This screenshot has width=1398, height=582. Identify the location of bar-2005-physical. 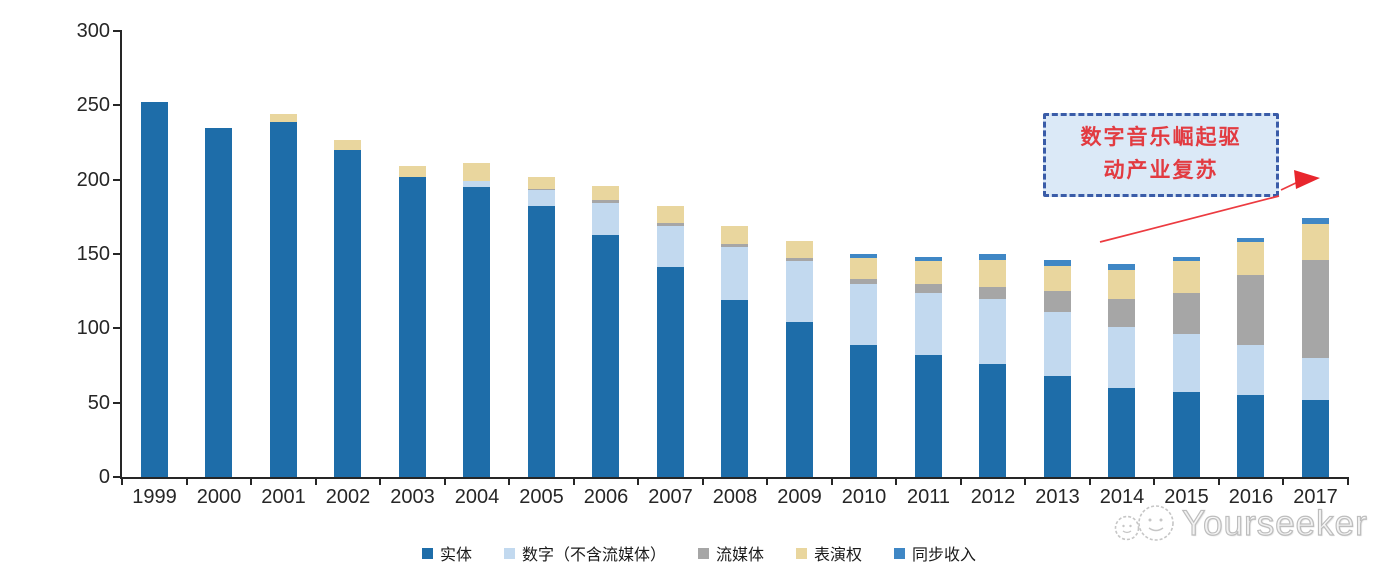
(541, 341).